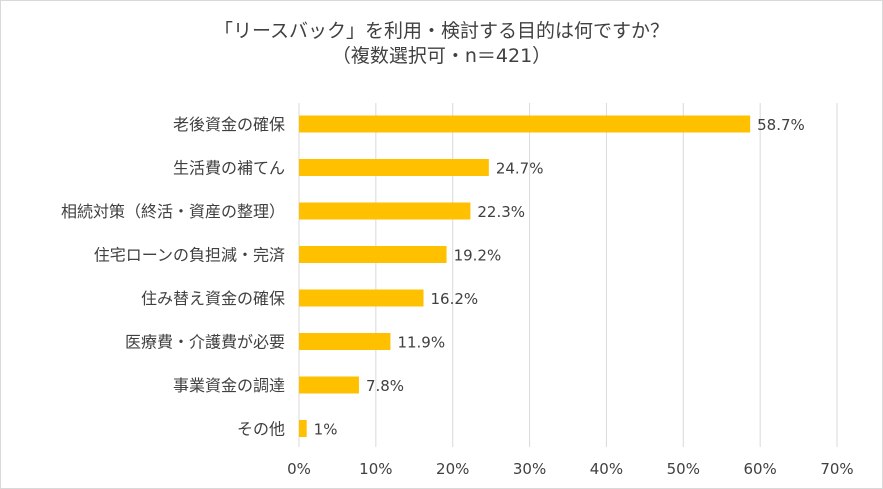 The image size is (883, 489). What do you see at coordinates (326, 430) in the screenshot?
I see `value-label-7: 1%` at bounding box center [326, 430].